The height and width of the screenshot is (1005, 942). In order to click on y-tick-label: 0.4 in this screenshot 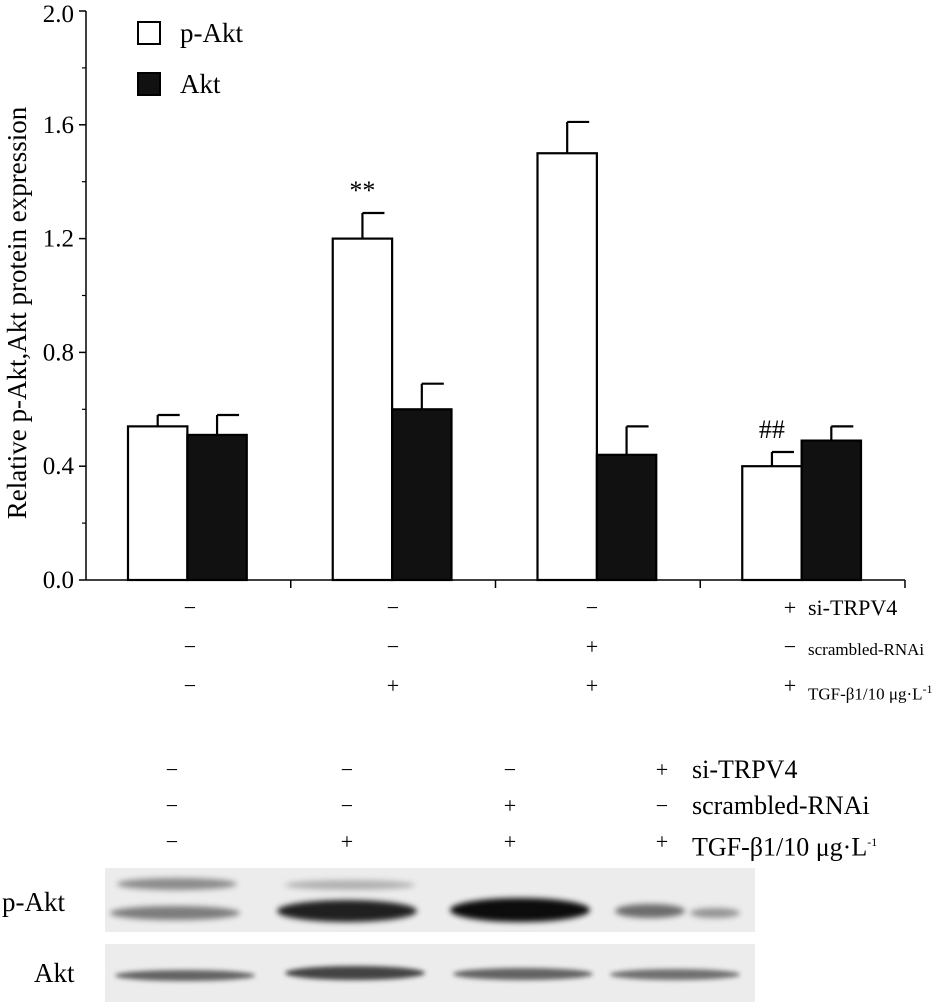, I will do `click(59, 466)`.